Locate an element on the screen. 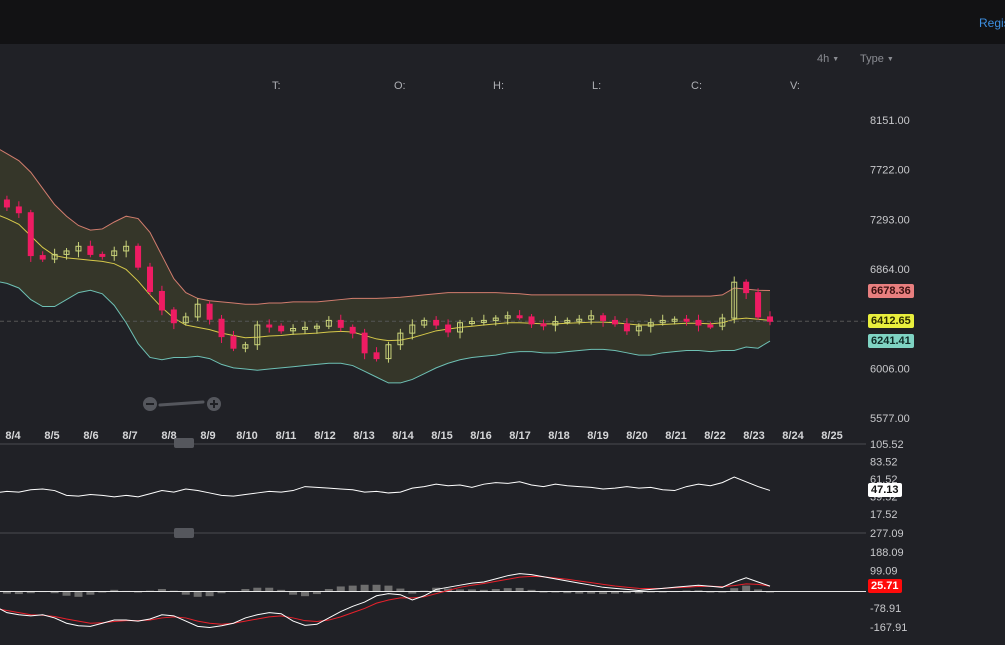 Image resolution: width=1005 pixels, height=645 pixels. date-tick-label: 8/24 is located at coordinates (793, 436).